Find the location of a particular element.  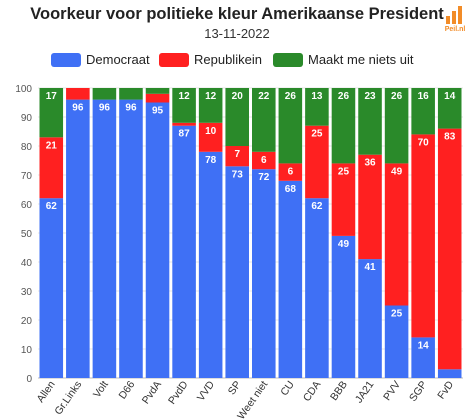

y-tick-label: 30 is located at coordinates (27, 292).